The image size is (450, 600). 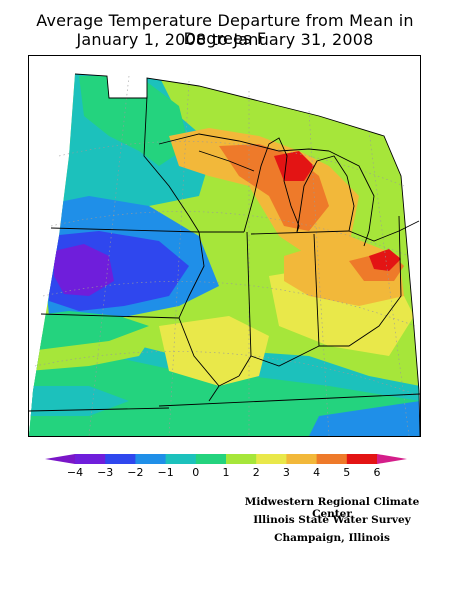 What do you see at coordinates (316, 290) in the screenshot?
I see `indiana-ohio-border` at bounding box center [316, 290].